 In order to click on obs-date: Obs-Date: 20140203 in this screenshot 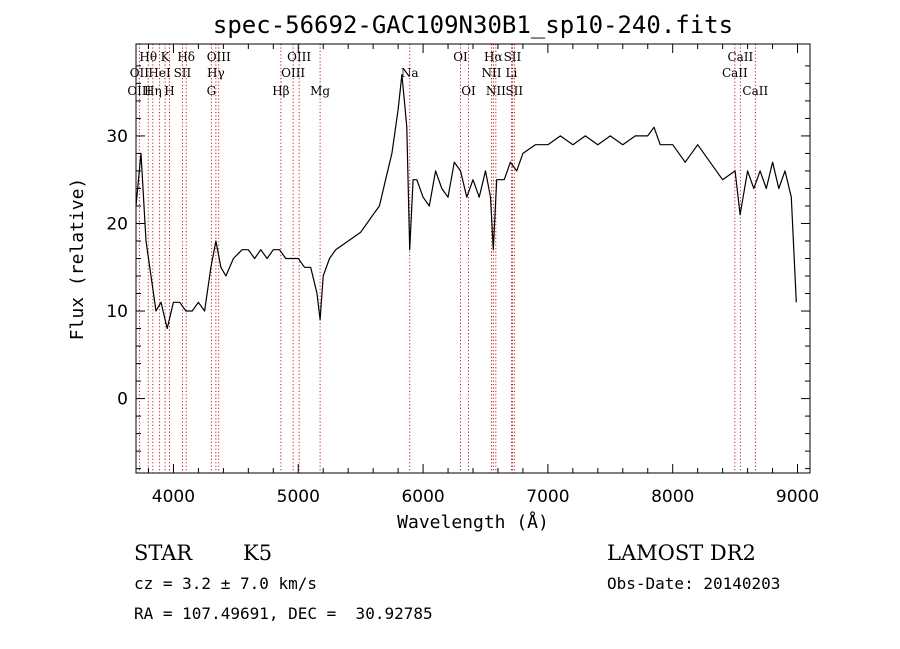, I will do `click(694, 583)`.